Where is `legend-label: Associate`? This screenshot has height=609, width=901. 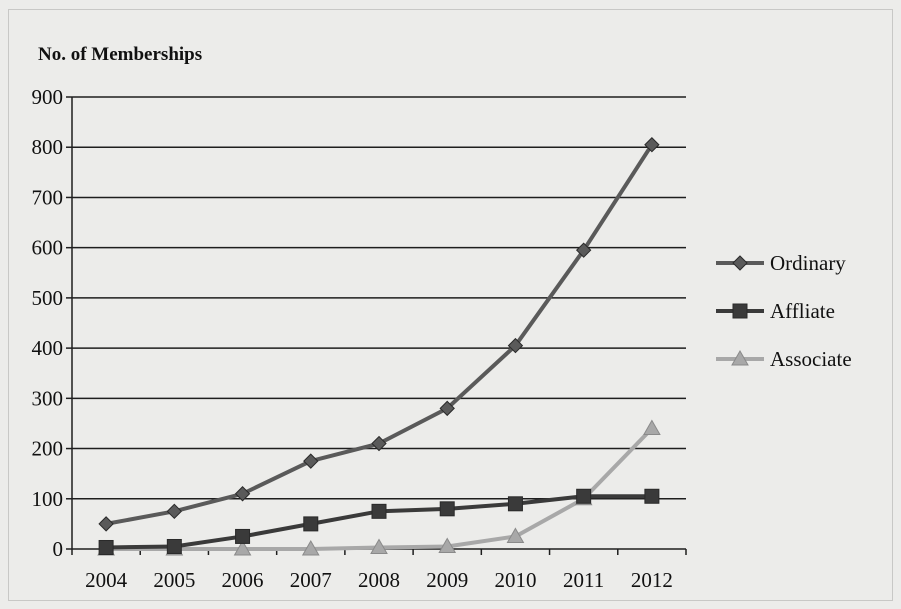
legend-label: Associate is located at coordinates (811, 359).